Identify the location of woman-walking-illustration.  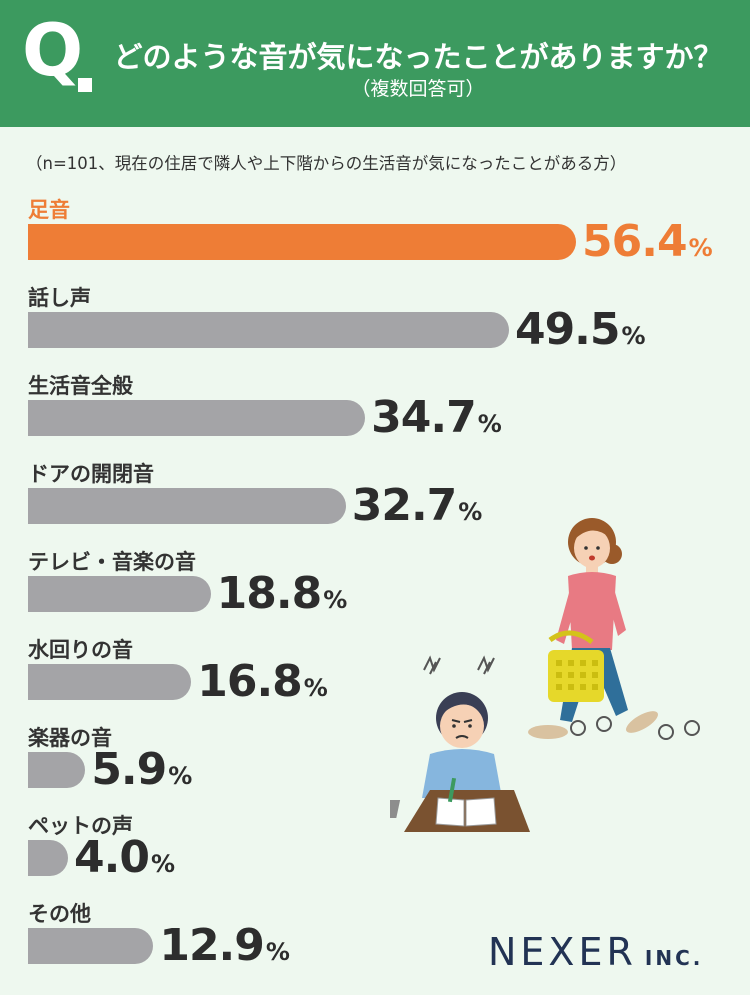
(614, 629).